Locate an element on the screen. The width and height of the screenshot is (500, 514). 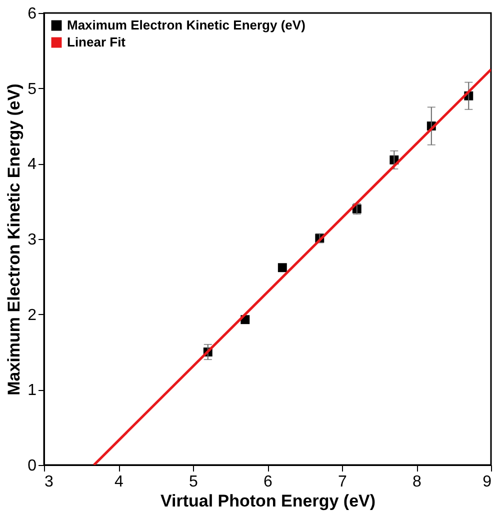
y-tick-label: 1 is located at coordinates (32, 391).